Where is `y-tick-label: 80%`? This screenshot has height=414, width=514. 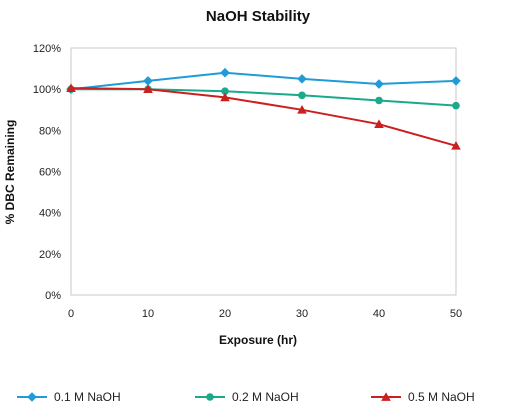
y-tick-label: 80% is located at coordinates (50, 131).